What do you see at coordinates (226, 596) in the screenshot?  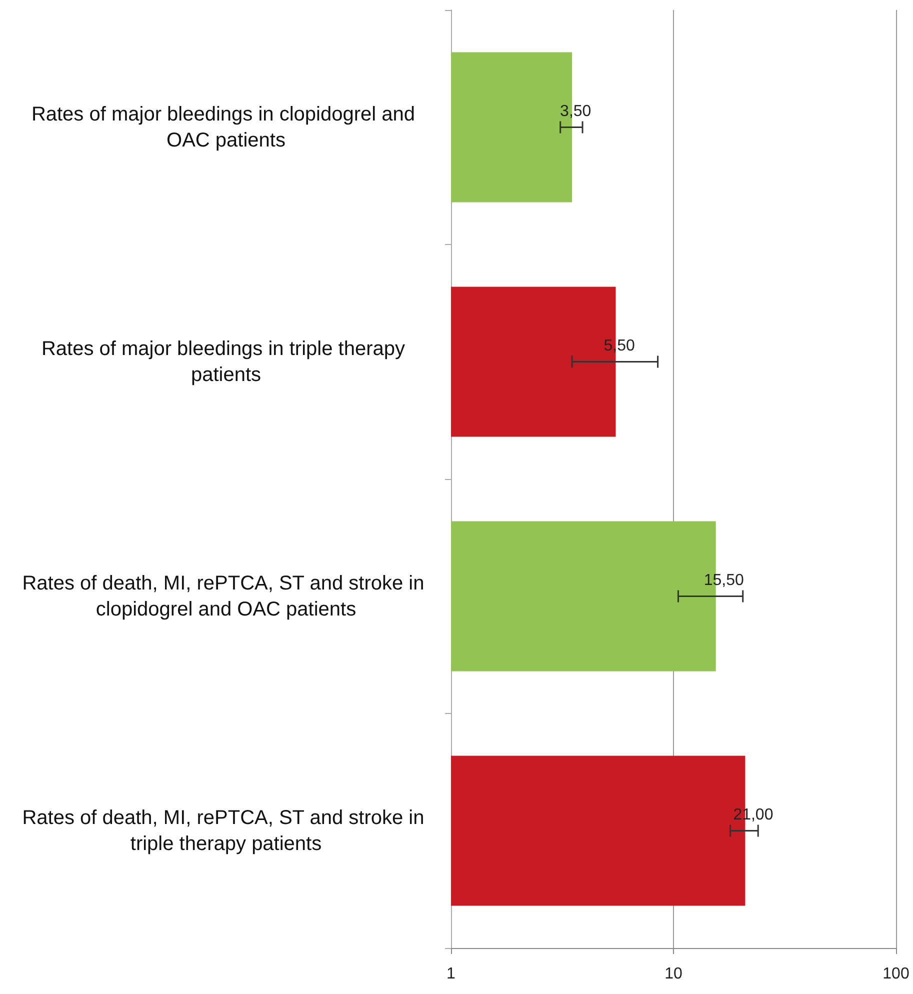 I see `y-tick-label: Rates of death, MI, rePTCA, ST and stroke in clopidogrel and OAC patients` at bounding box center [226, 596].